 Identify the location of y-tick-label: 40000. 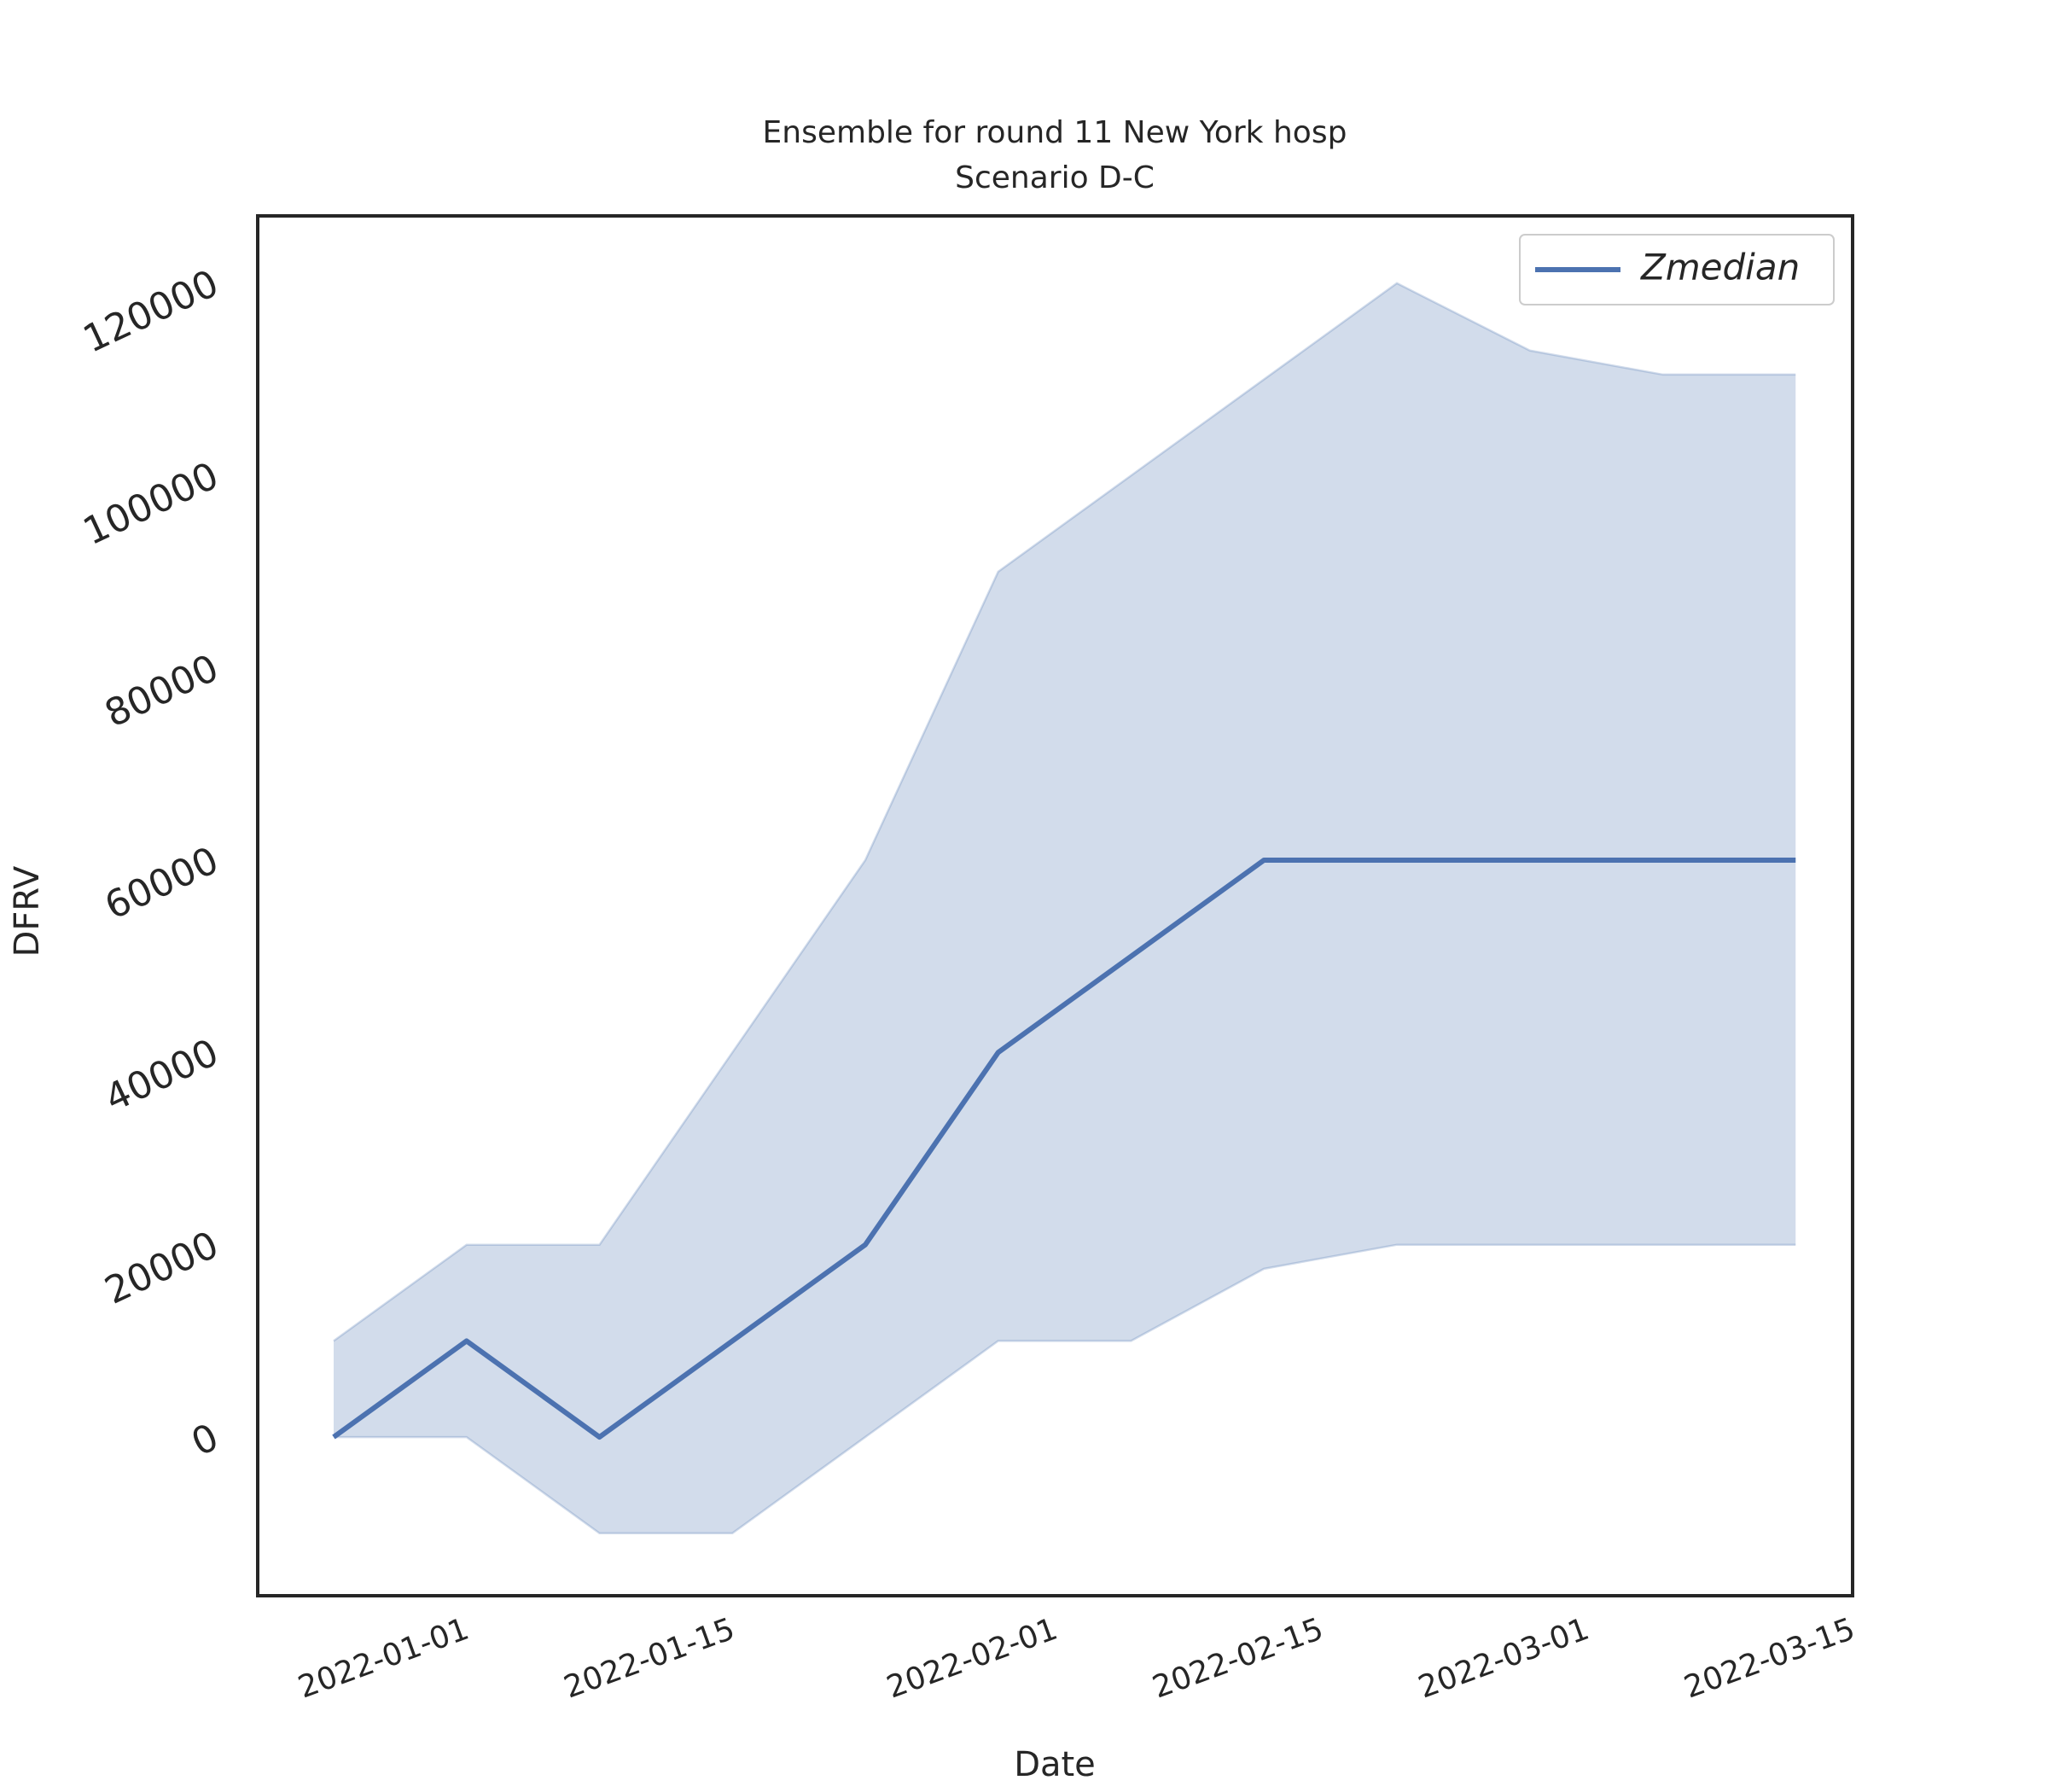
(161, 1075).